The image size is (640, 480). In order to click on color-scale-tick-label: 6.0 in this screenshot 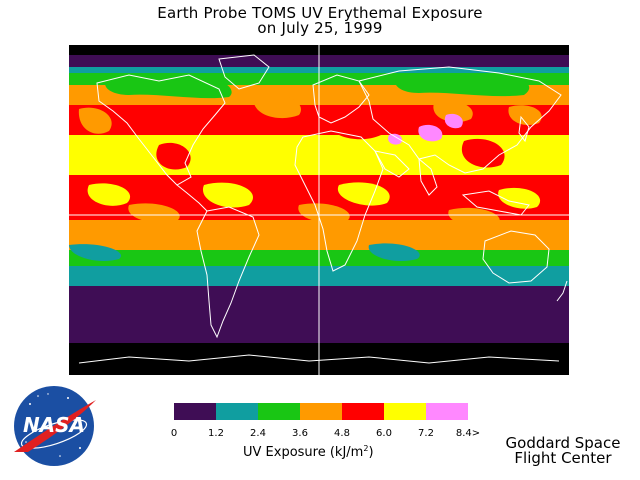, I will do `click(384, 433)`.